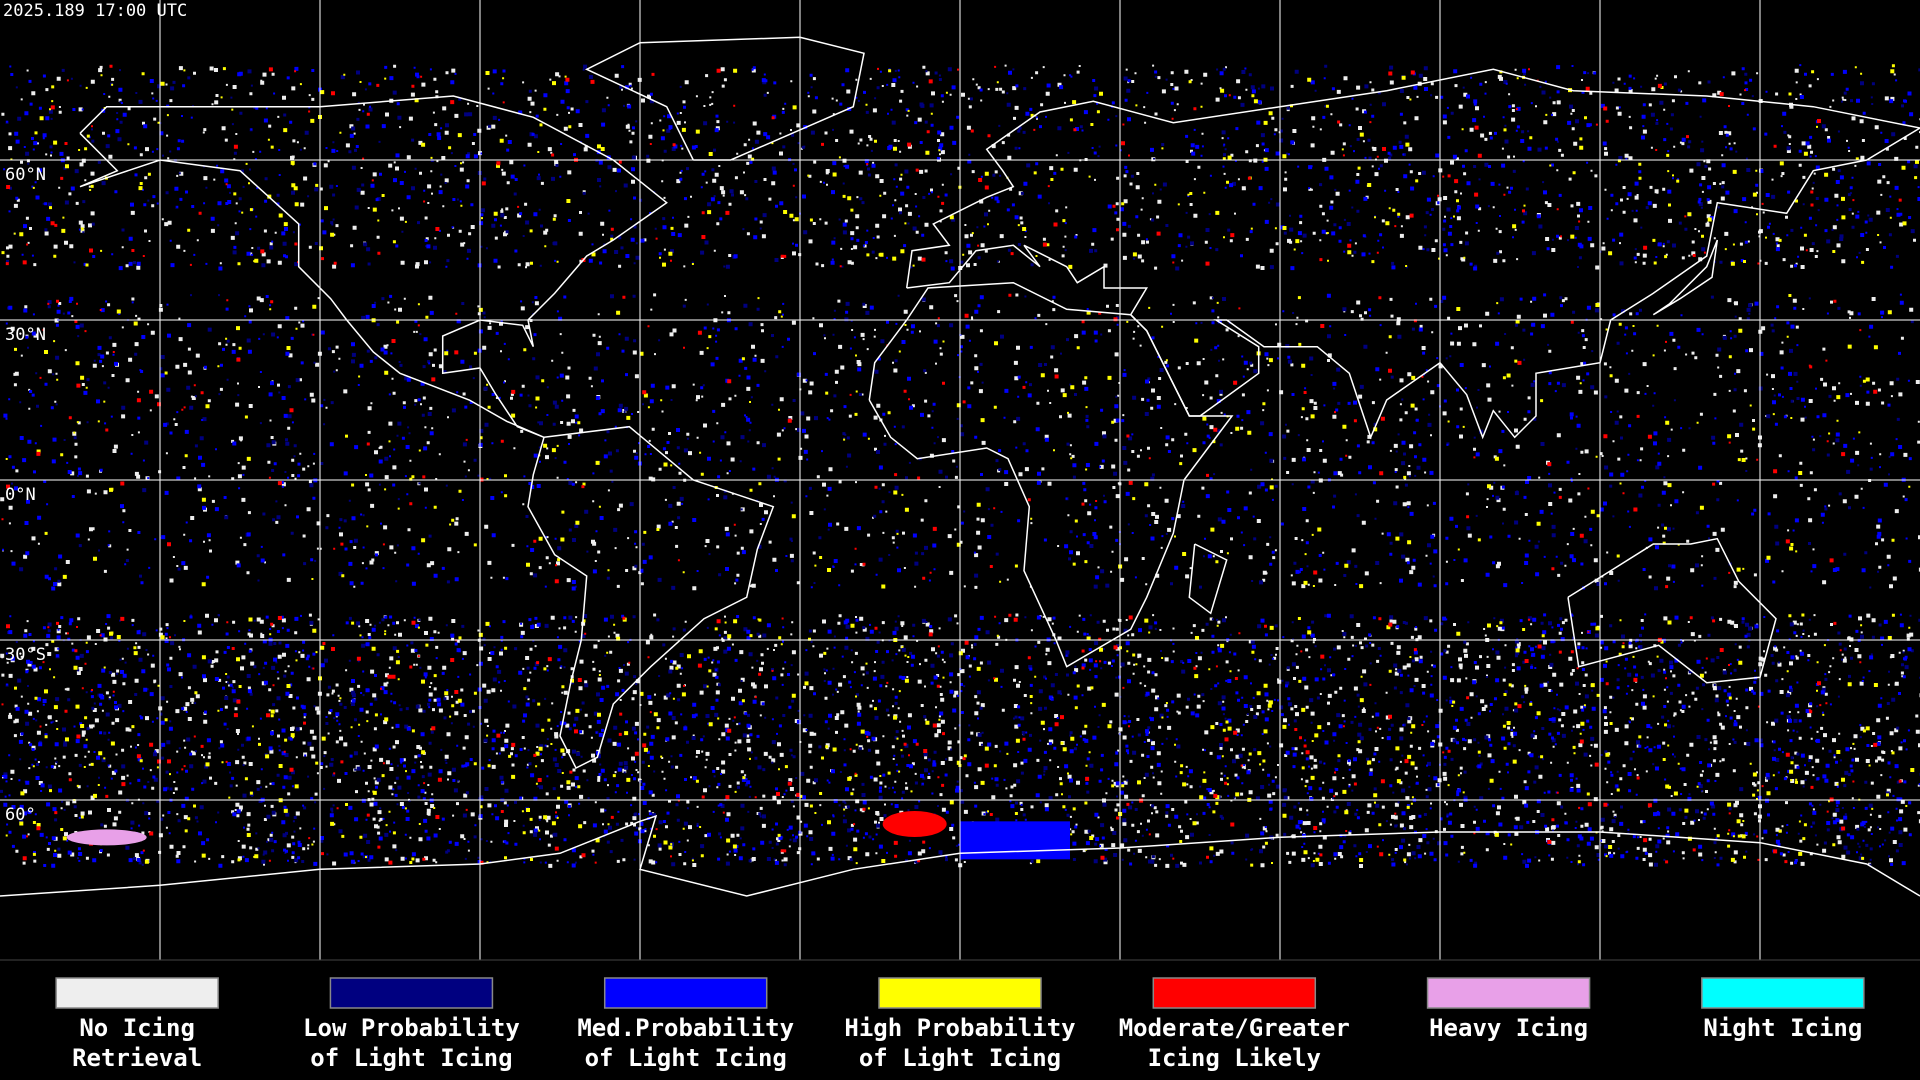 The image size is (1920, 1080). What do you see at coordinates (959, 1028) in the screenshot?
I see `legend-label: High Probability` at bounding box center [959, 1028].